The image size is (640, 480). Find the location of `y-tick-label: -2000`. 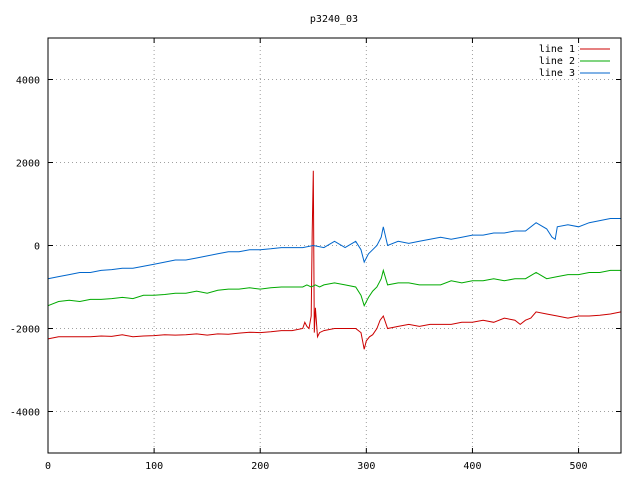

y-tick-label: -2000 is located at coordinates (25, 330).